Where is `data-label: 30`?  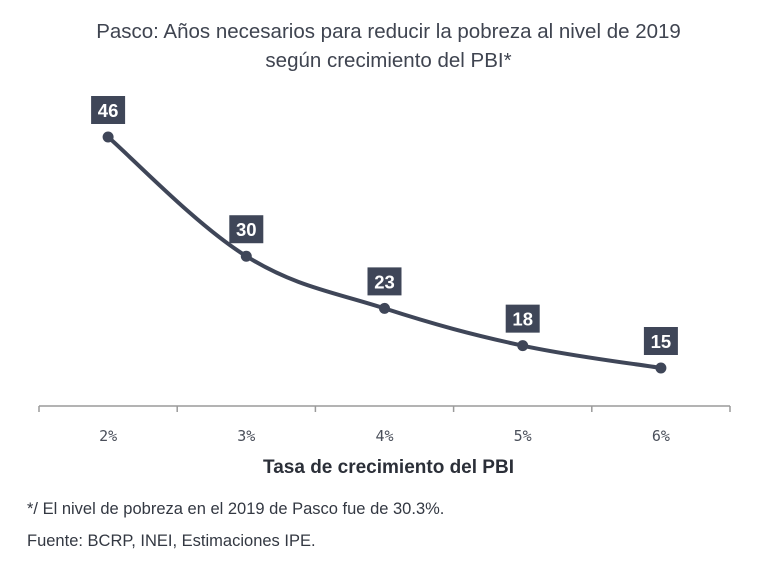 data-label: 30 is located at coordinates (246, 229).